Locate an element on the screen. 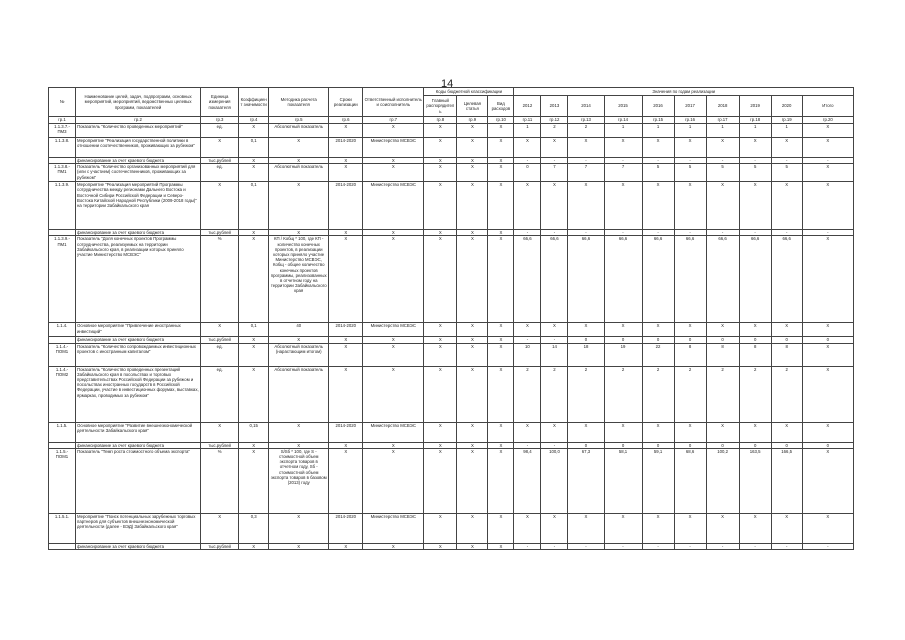 This screenshot has width=905, height=640. header-num: № is located at coordinates (62, 102).